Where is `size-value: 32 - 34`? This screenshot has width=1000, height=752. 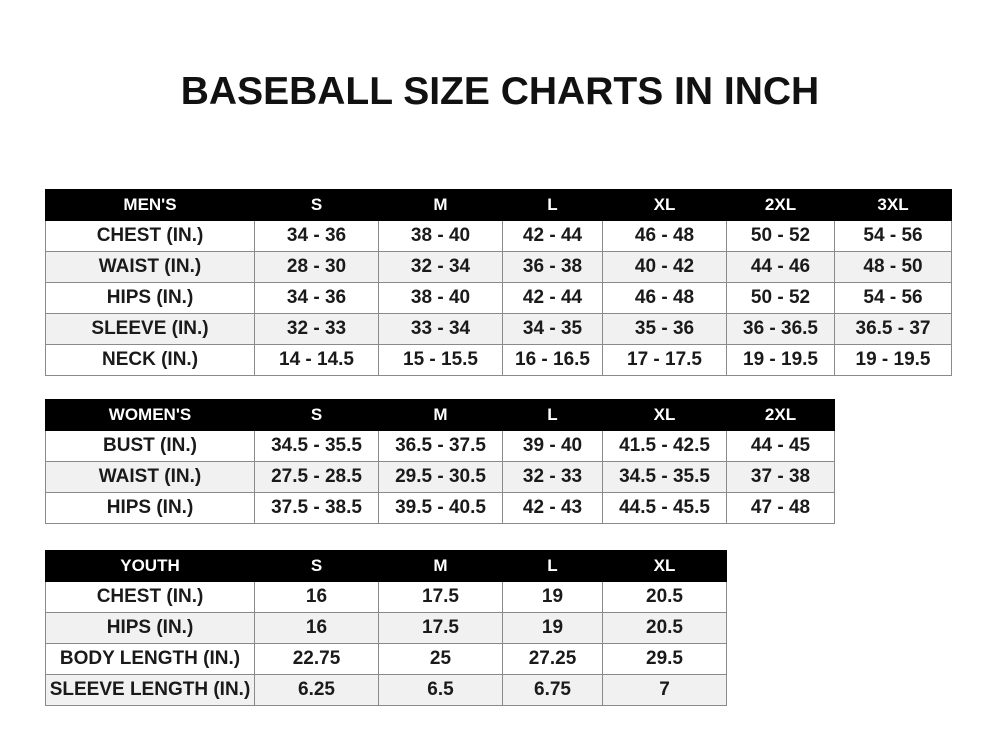 size-value: 32 - 34 is located at coordinates (440, 267).